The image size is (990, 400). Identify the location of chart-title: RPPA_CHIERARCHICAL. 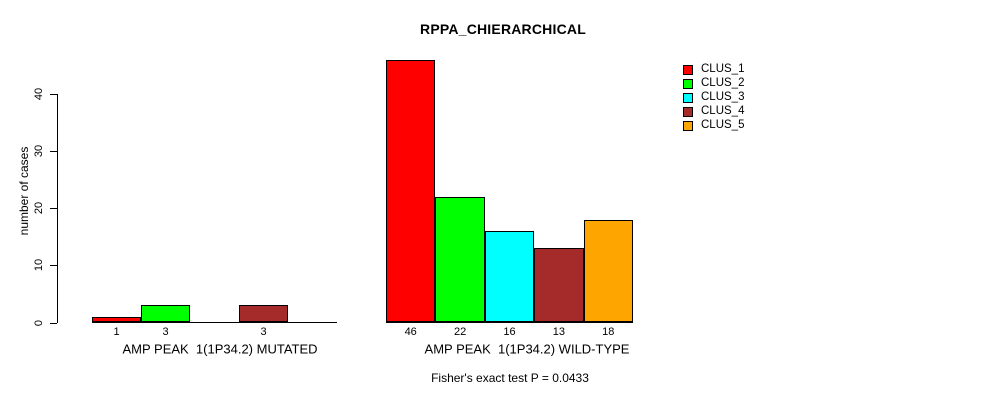
(503, 29).